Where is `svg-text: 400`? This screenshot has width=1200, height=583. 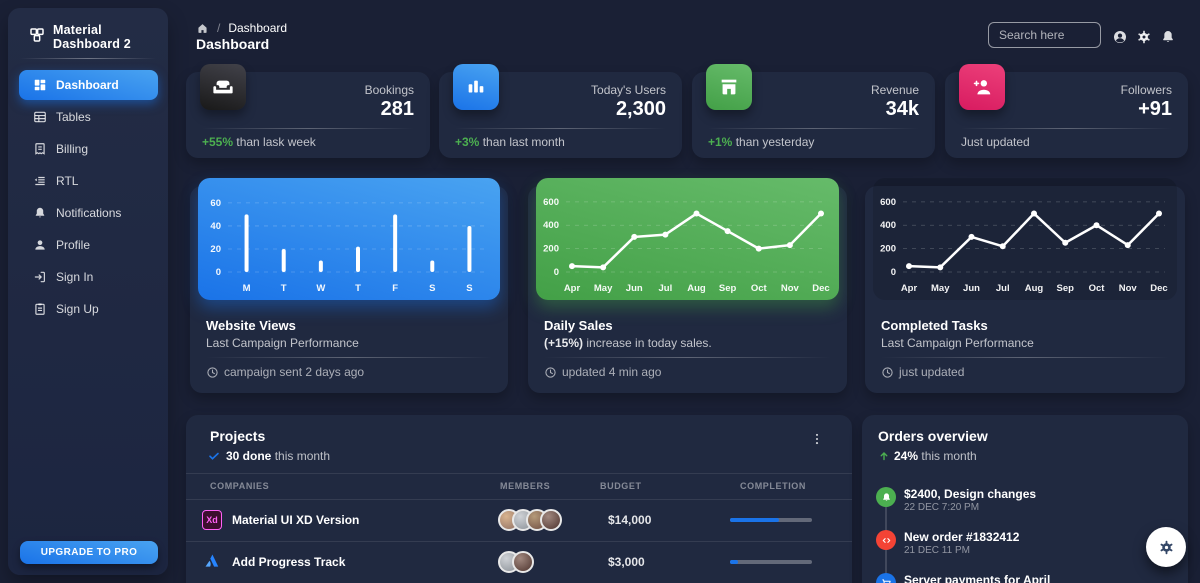
svg-text: 400 is located at coordinates (888, 225).